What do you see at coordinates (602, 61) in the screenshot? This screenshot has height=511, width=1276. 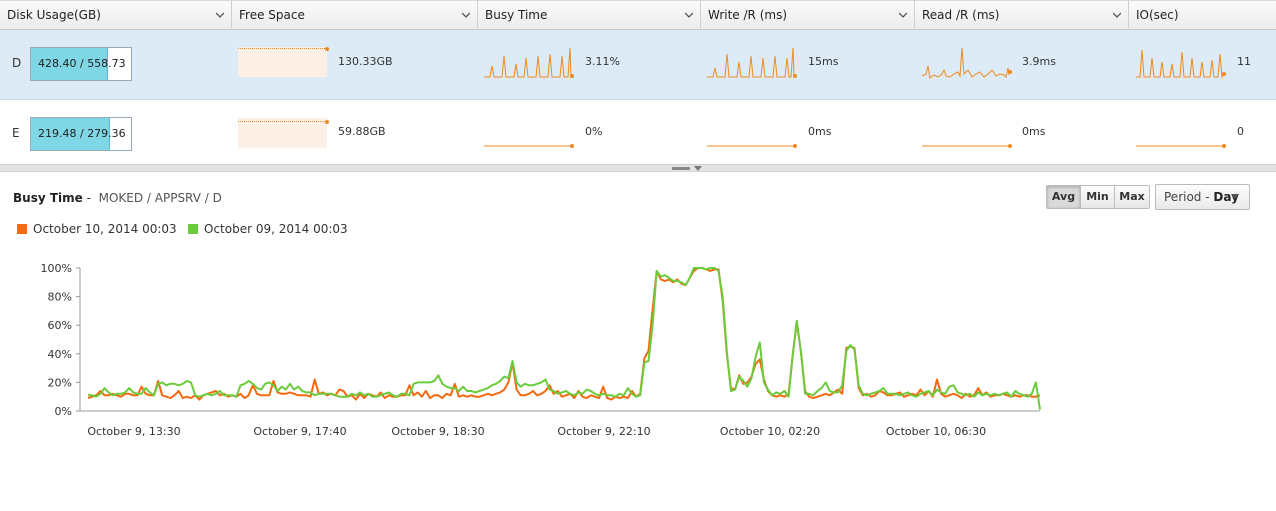 I see `busy-time-value: 3.11%` at bounding box center [602, 61].